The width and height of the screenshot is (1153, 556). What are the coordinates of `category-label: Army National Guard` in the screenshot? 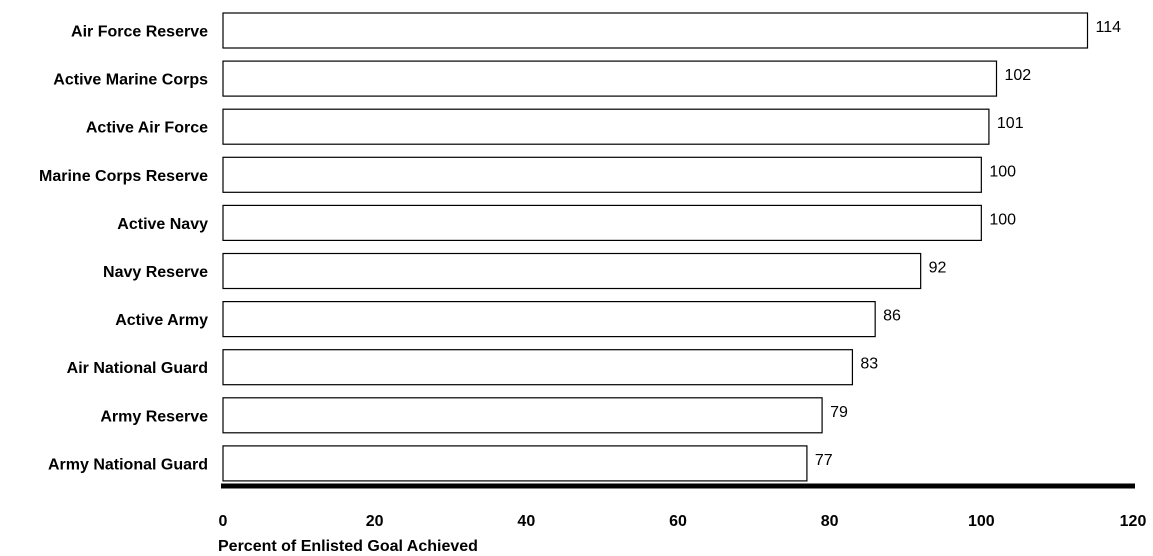 It's located at (128, 464).